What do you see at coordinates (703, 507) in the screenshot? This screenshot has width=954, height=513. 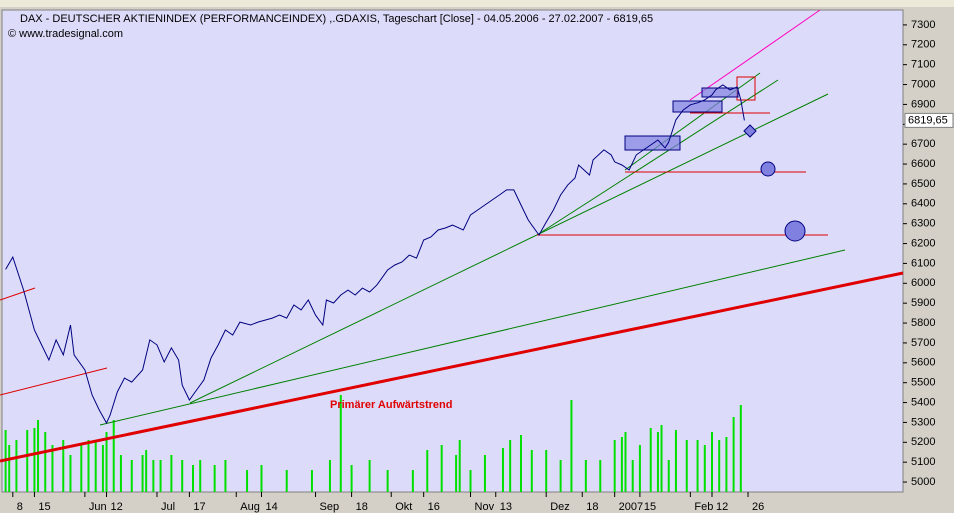 I see `x-tick-label: Feb` at bounding box center [703, 507].